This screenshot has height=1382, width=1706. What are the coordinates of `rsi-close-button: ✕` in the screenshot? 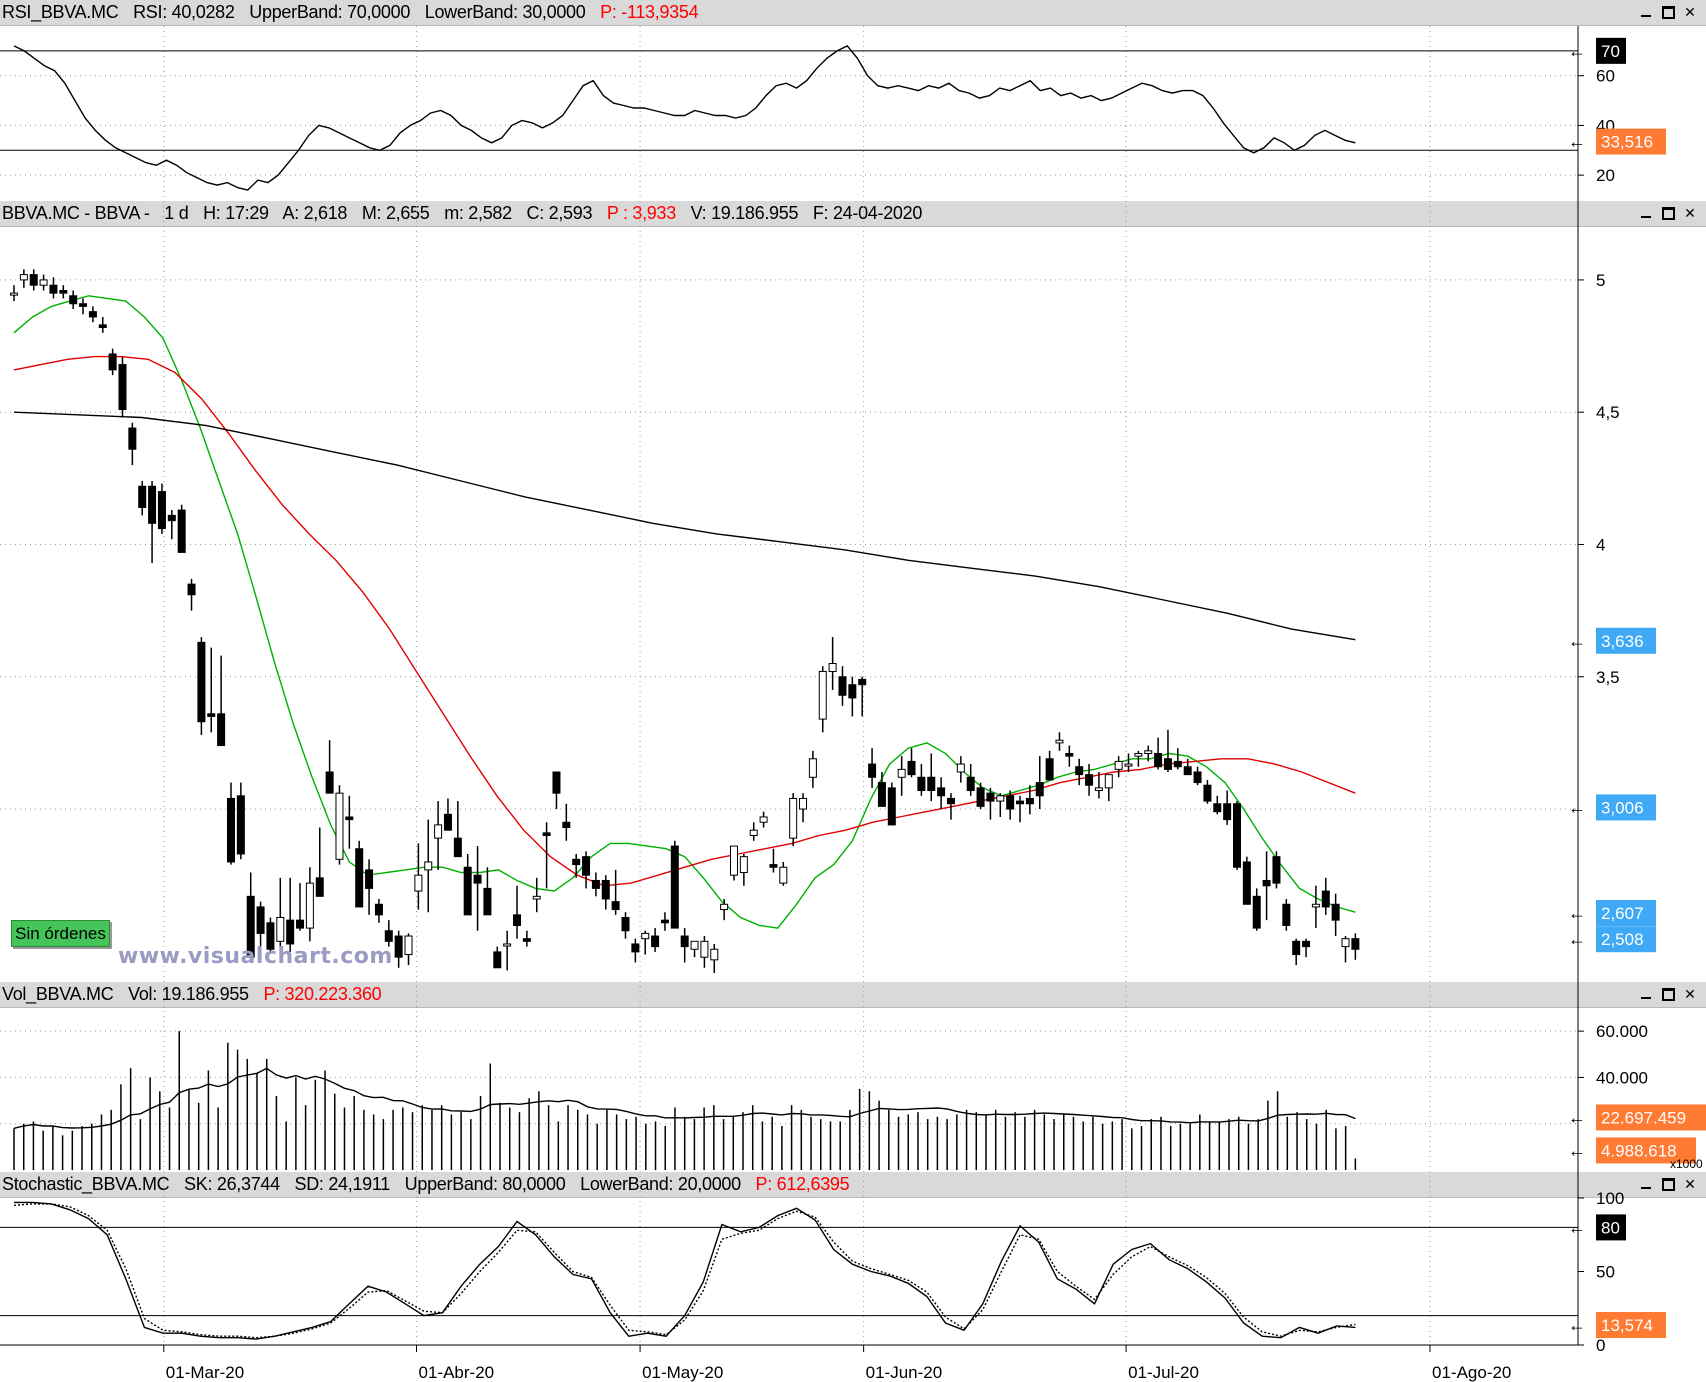 It's located at (1690, 12).